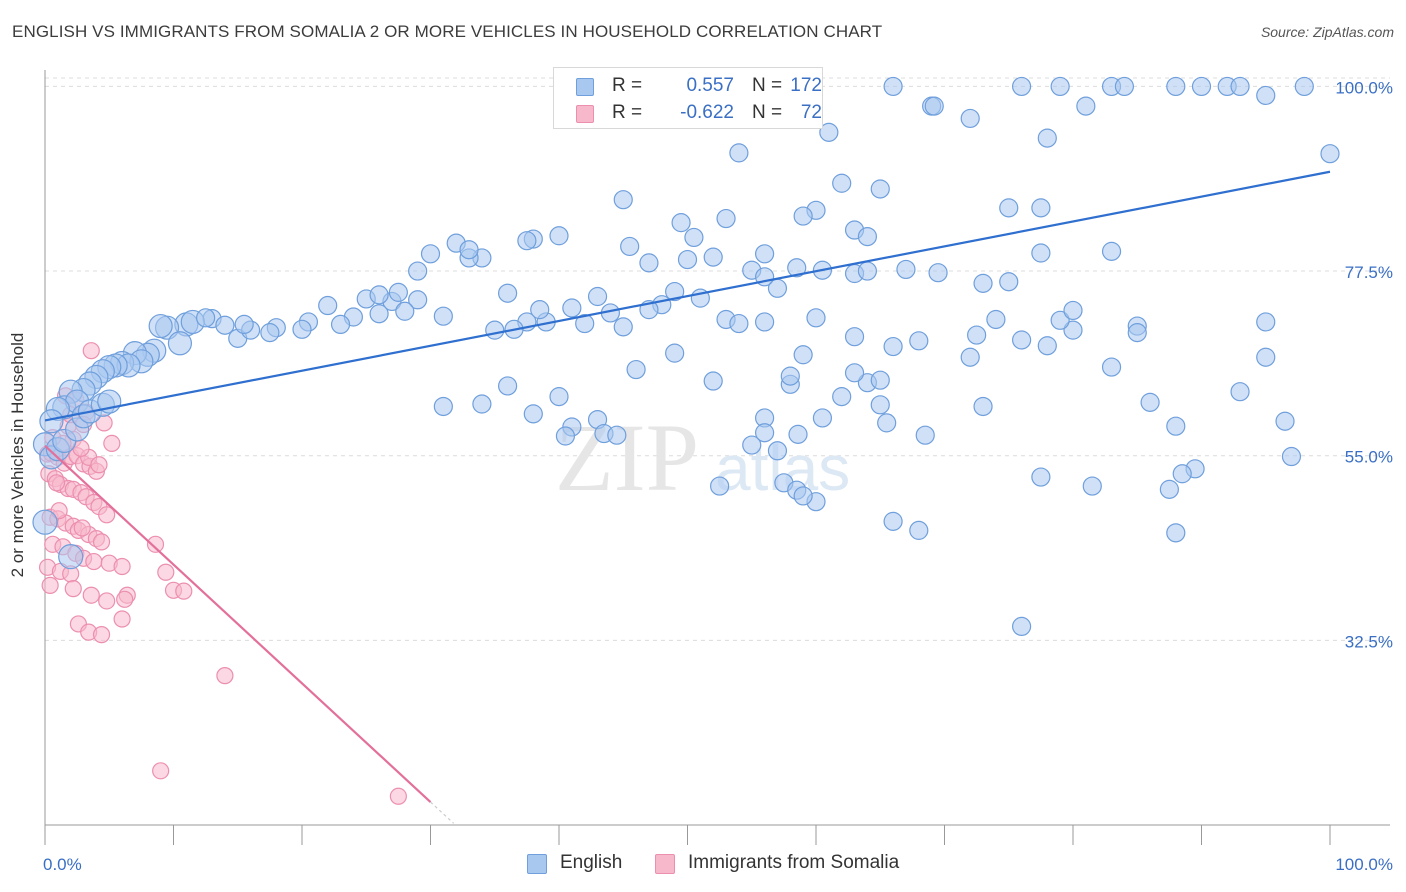  What do you see at coordinates (238, 624) in the screenshot?
I see `somalia-trend-line` at bounding box center [238, 624].